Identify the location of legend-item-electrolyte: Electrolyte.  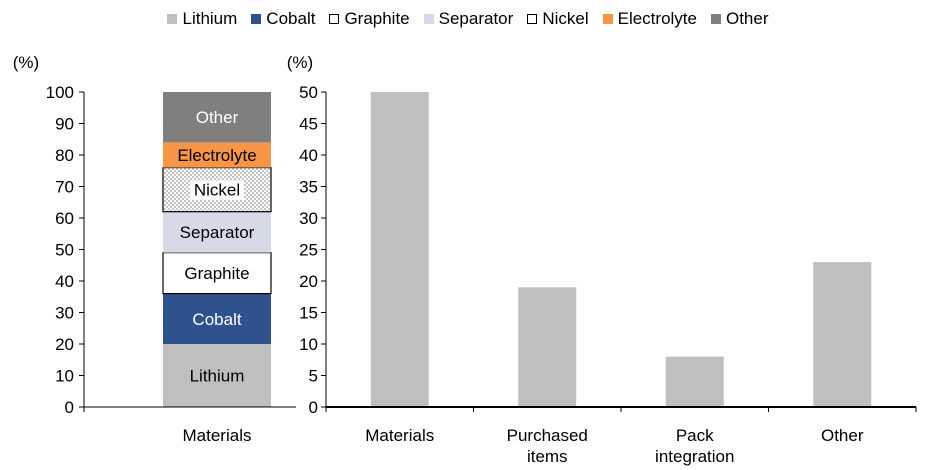
(649, 19).